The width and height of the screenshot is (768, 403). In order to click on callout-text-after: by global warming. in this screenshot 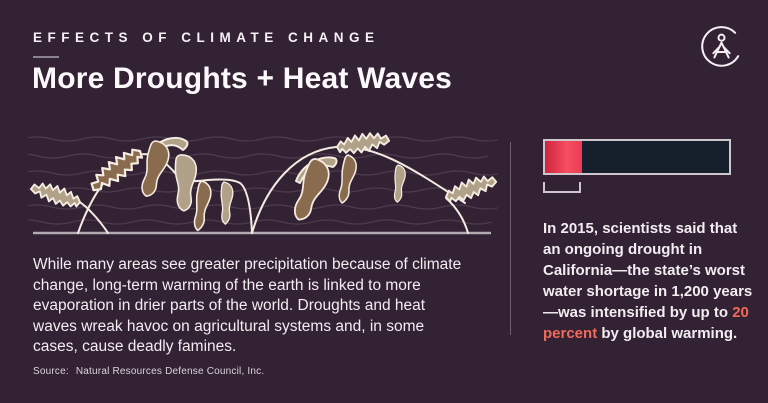, I will do `click(667, 333)`.